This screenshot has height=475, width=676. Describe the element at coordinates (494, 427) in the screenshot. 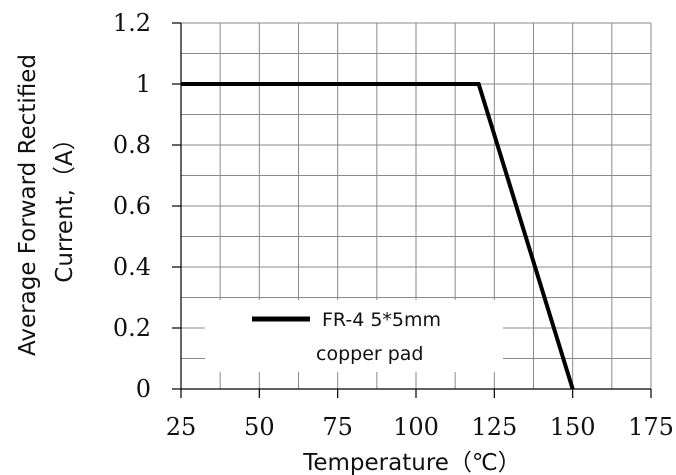

I see `x-tick-label: 125` at that location.